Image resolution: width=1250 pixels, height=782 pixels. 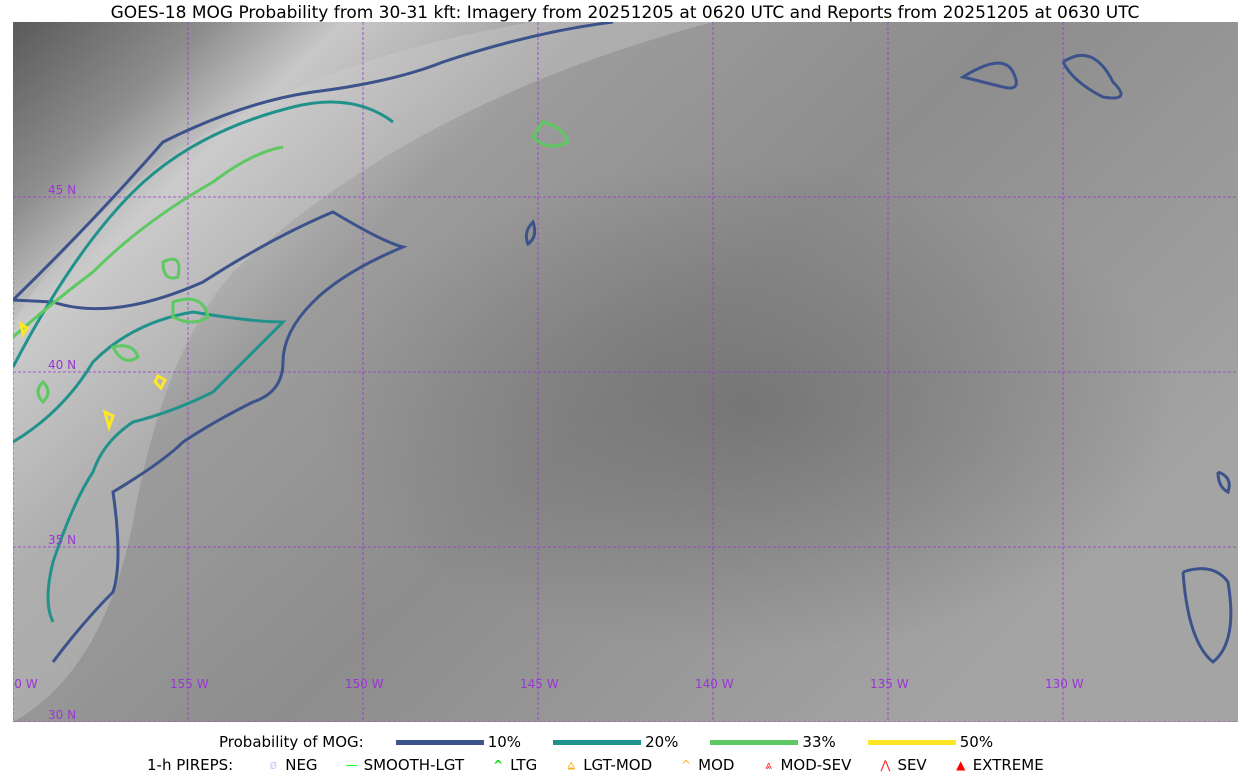 What do you see at coordinates (414, 765) in the screenshot?
I see `legend-label: SMOOTH-LGT` at bounding box center [414, 765].